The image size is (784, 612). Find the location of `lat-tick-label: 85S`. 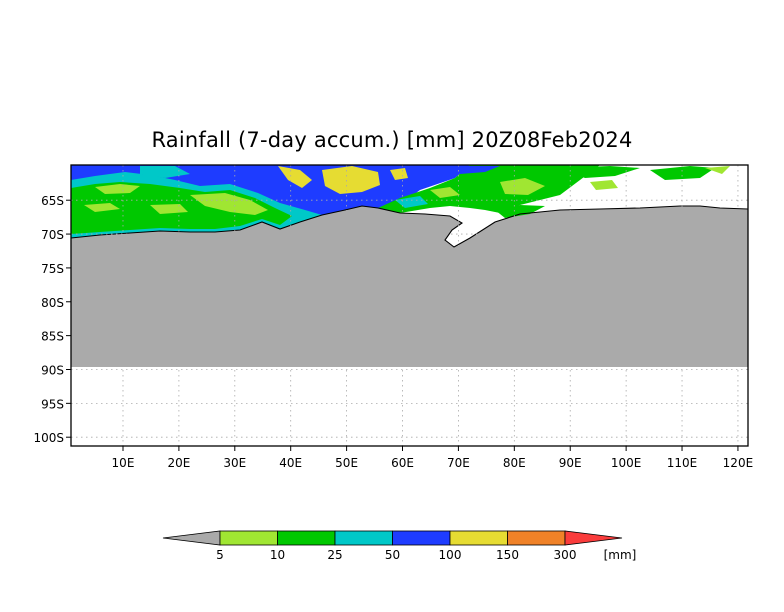

lat-tick-label: 85S is located at coordinates (52, 337).